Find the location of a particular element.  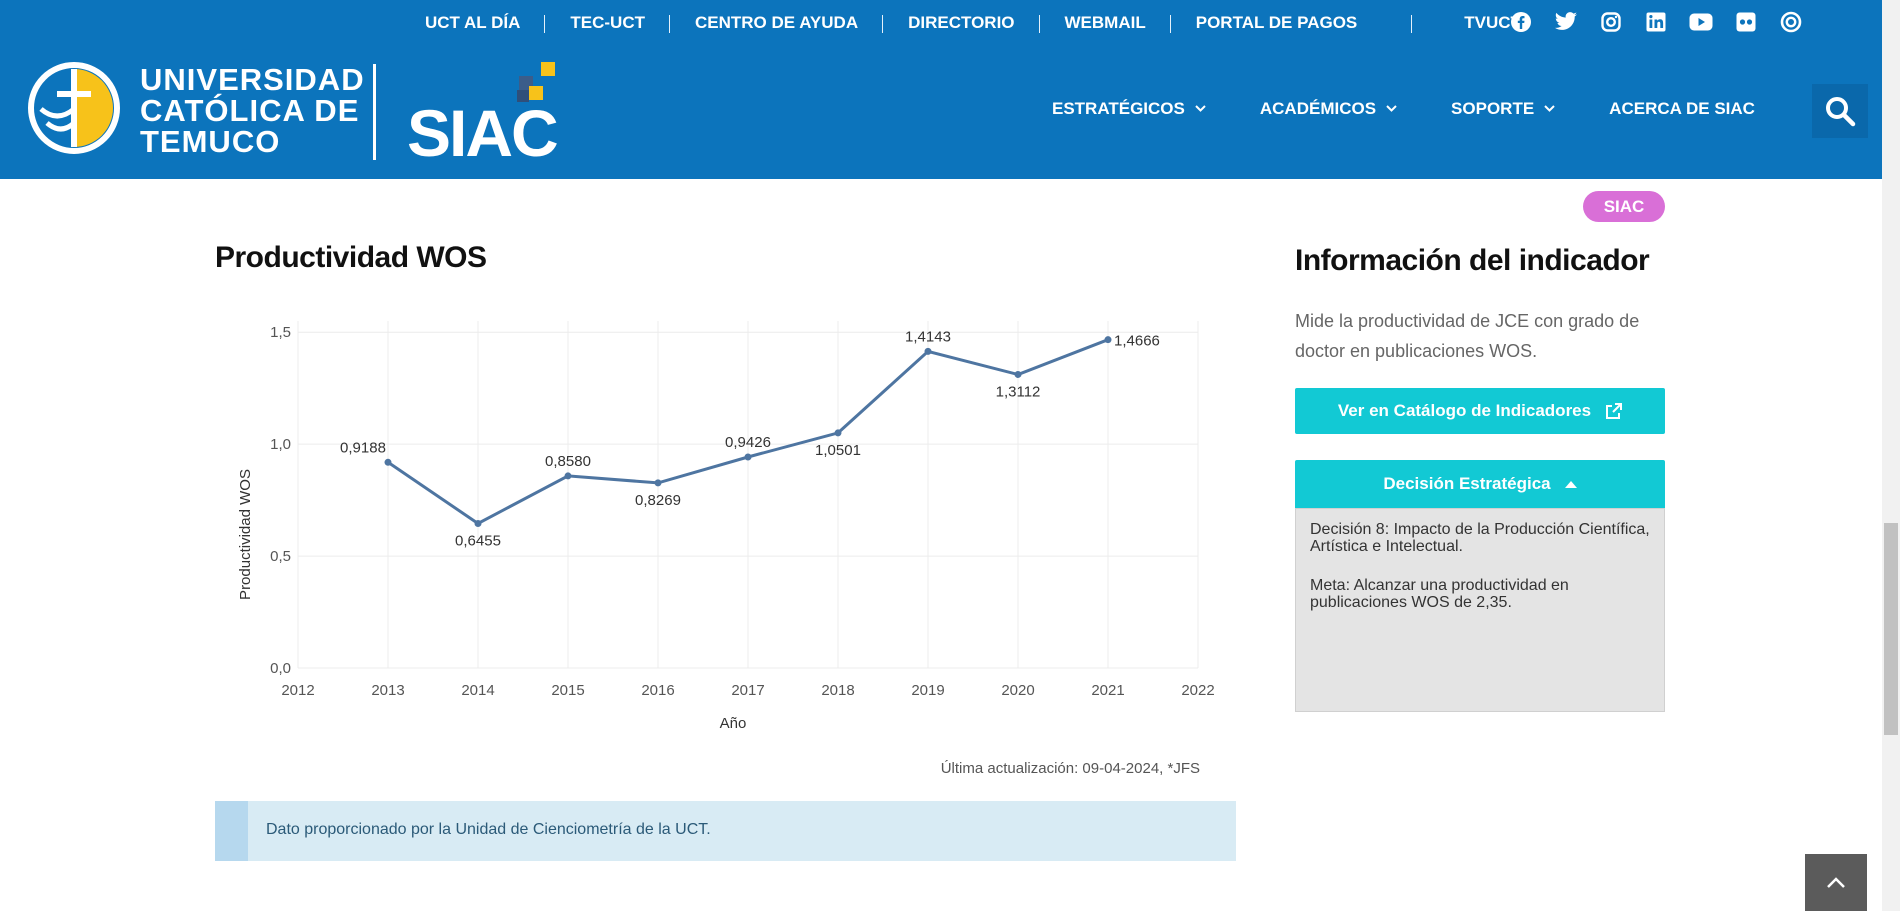

university-line-3: TEMUCO is located at coordinates (210, 141).